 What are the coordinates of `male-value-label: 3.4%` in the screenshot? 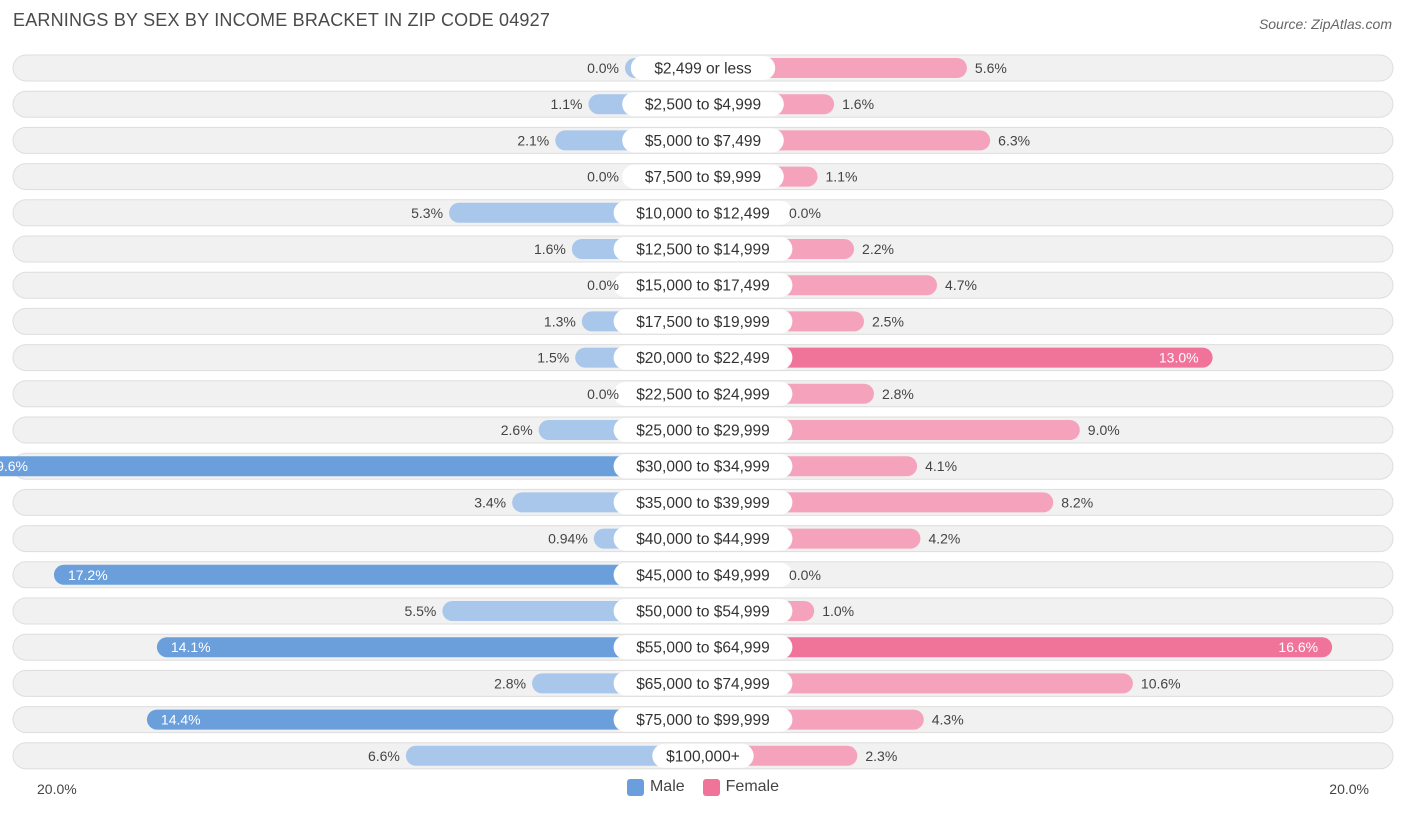 It's located at (490, 502).